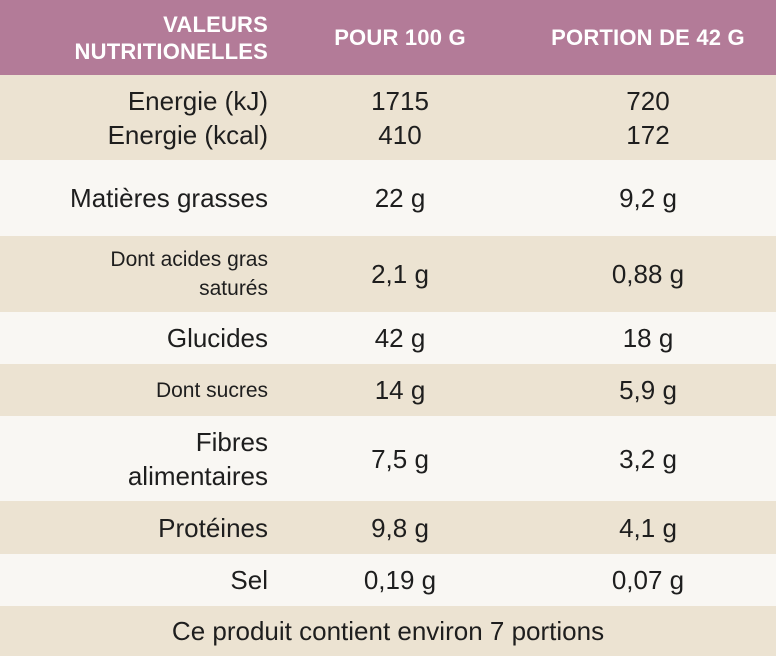 This screenshot has height=665, width=776. What do you see at coordinates (140, 459) in the screenshot?
I see `row-label: Fibres alimentaires` at bounding box center [140, 459].